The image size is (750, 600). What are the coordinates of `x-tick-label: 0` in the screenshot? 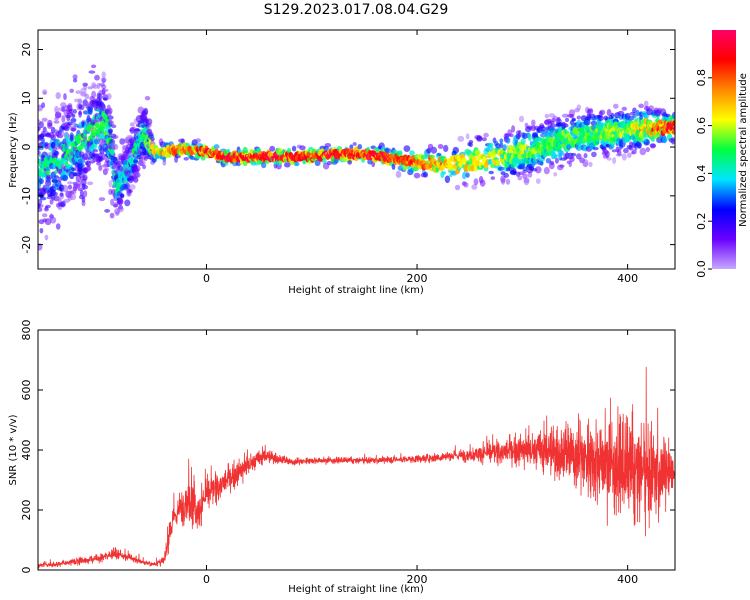 It's located at (206, 278).